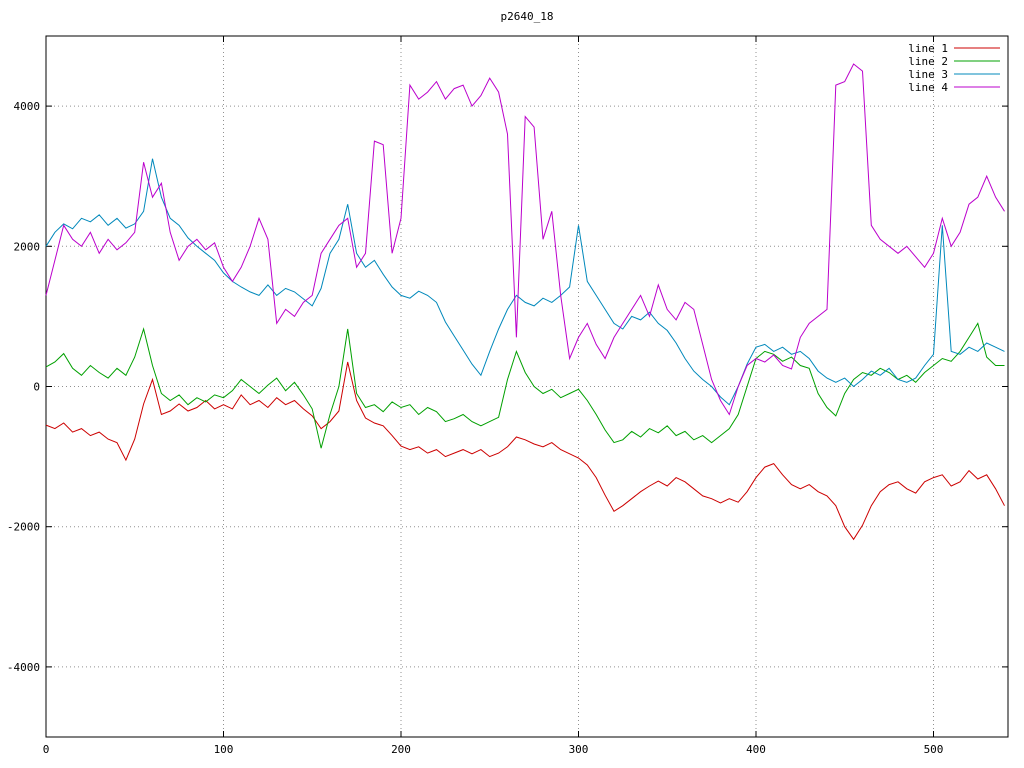 The image size is (1024, 768). What do you see at coordinates (928, 74) in the screenshot?
I see `legend-label: line 3` at bounding box center [928, 74].